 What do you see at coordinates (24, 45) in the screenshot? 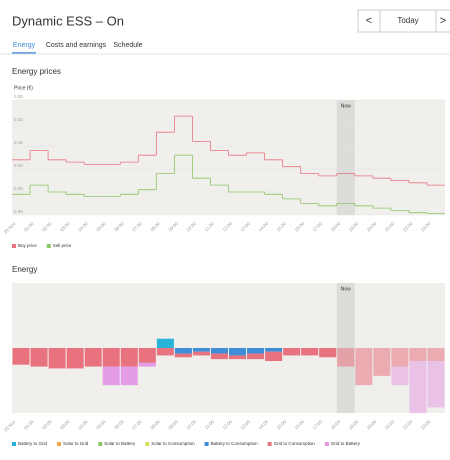
I see `tab: Energy` at bounding box center [24, 45].